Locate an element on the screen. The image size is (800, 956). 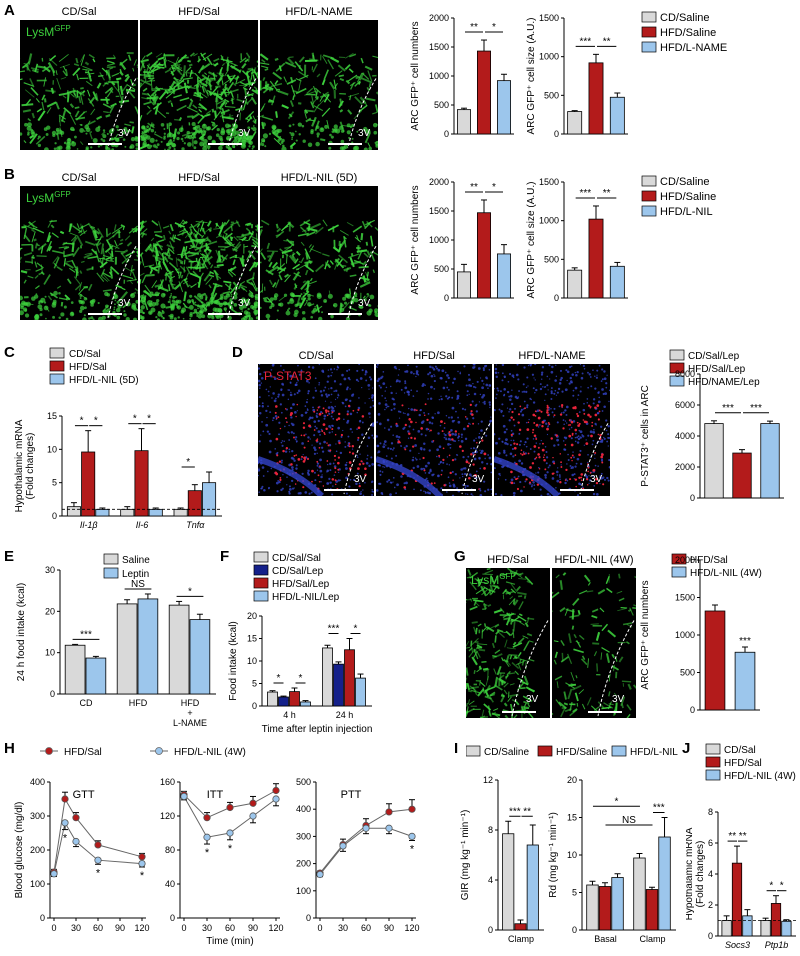
micrograph-image: 3V is located at coordinates (199, 253).